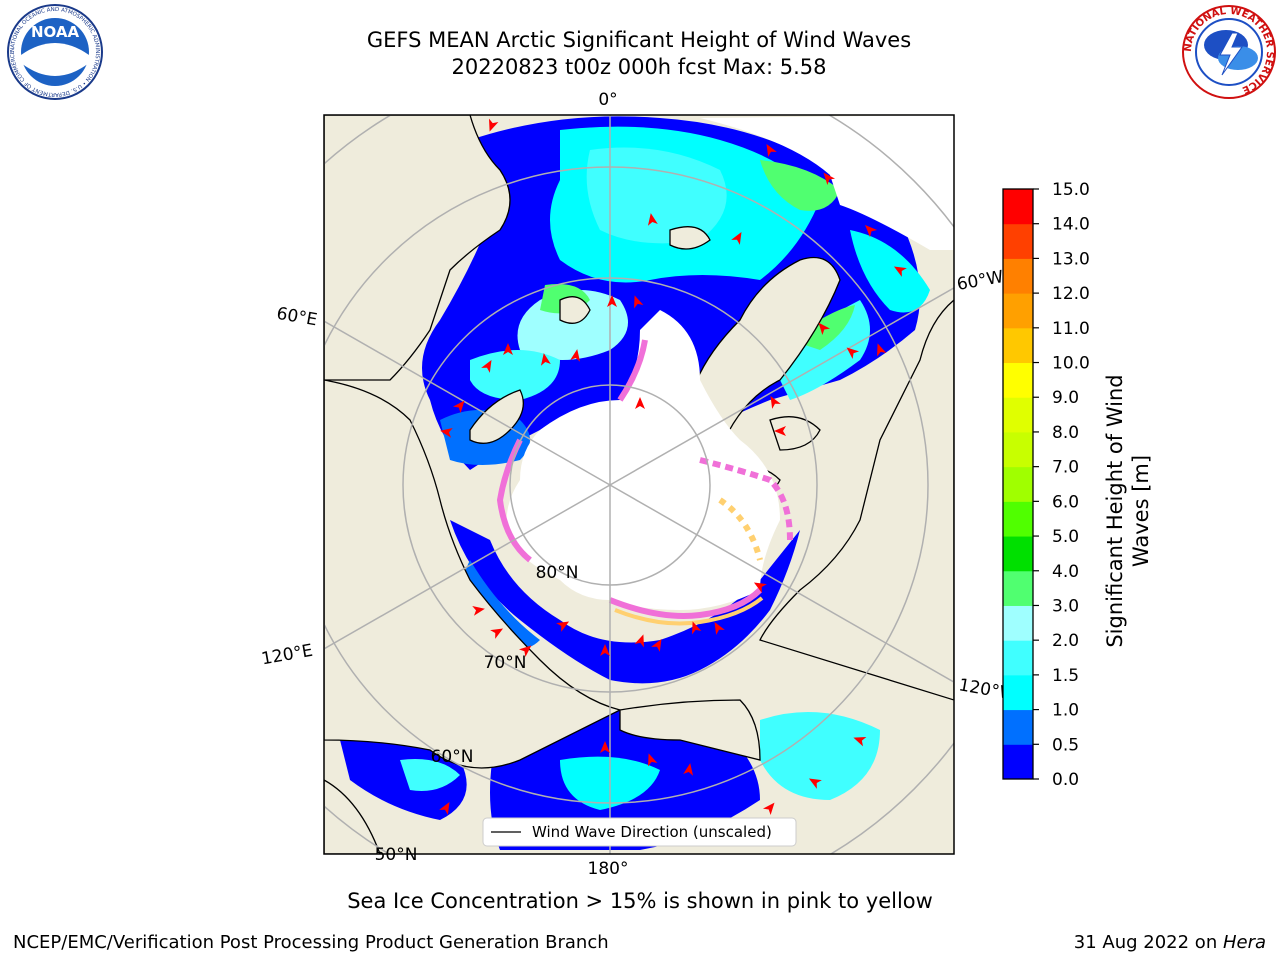 Image resolution: width=1280 pixels, height=960 pixels. I want to click on no-data-region, so click(827, 182).